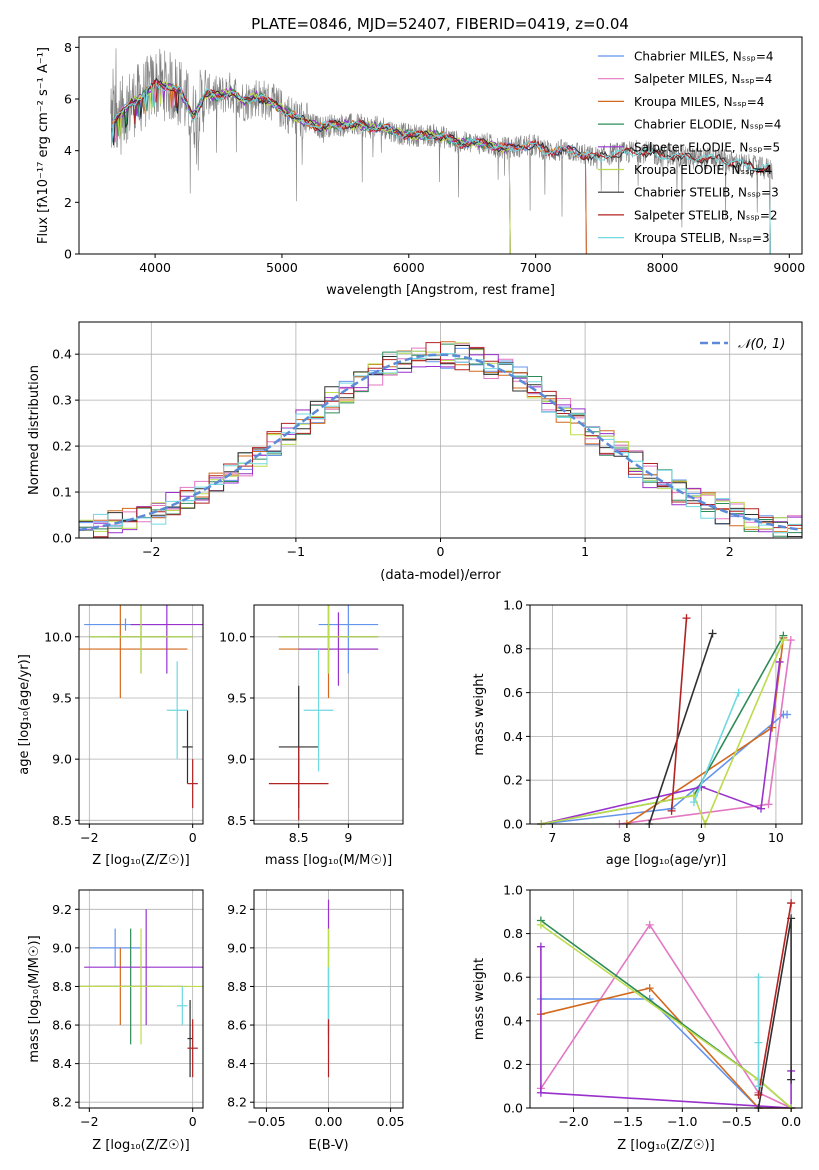  I want to click on y-tick-label: 0, so click(68, 254).